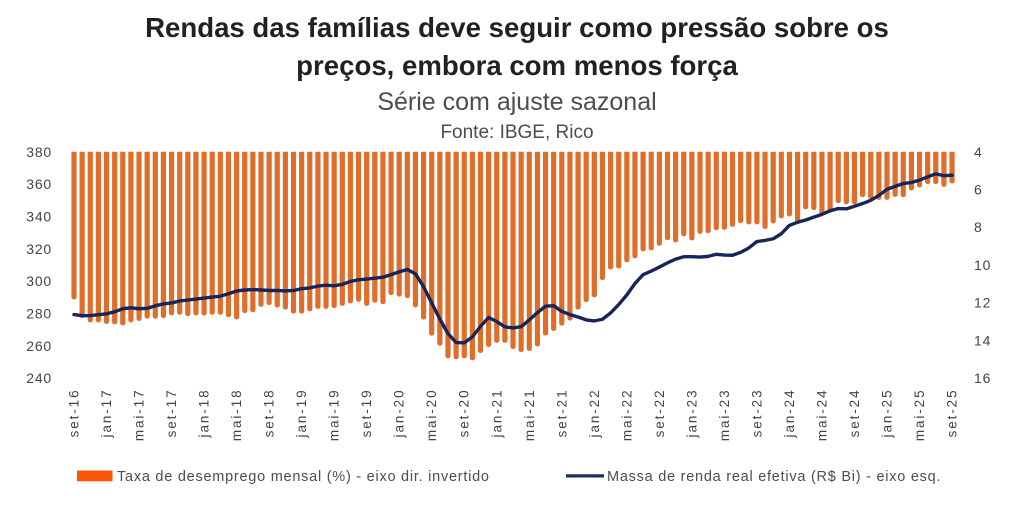  What do you see at coordinates (659, 413) in the screenshot?
I see `svg-text: set-22` at bounding box center [659, 413].